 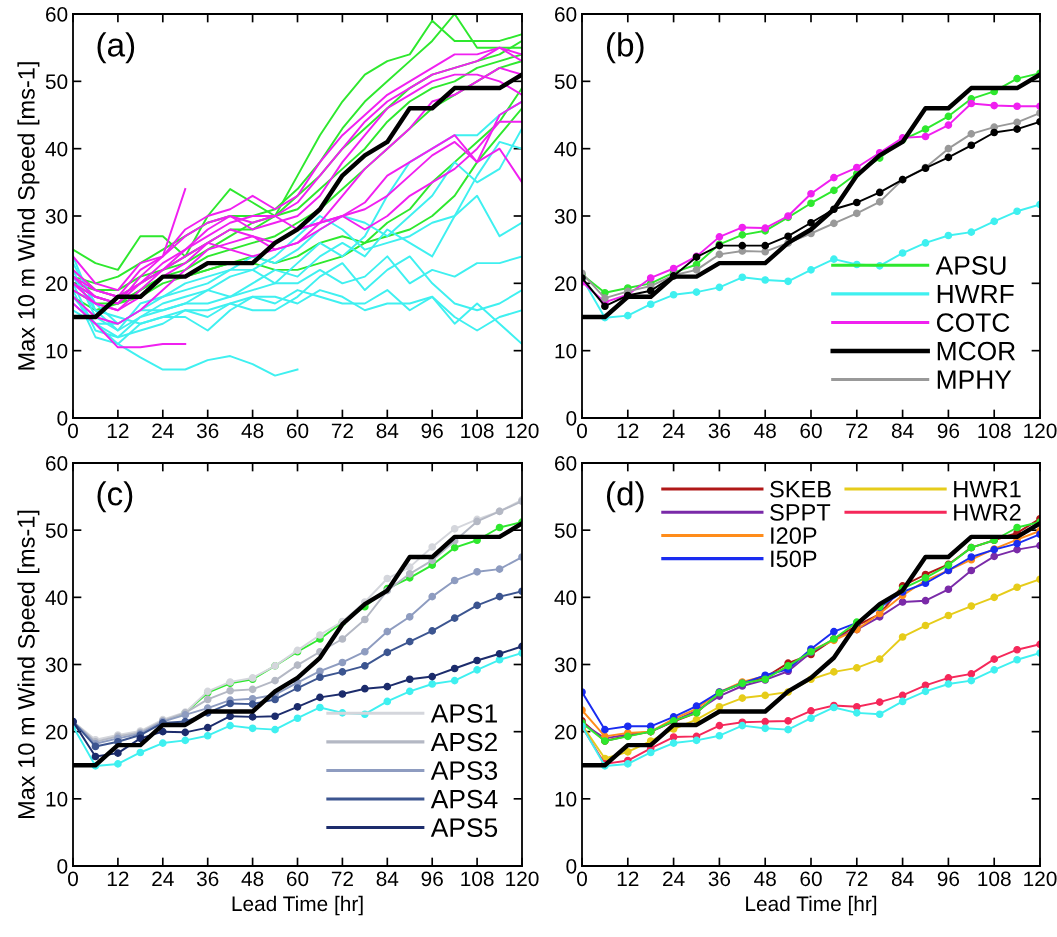 I want to click on legend-label: SPPT, so click(x=800, y=512).